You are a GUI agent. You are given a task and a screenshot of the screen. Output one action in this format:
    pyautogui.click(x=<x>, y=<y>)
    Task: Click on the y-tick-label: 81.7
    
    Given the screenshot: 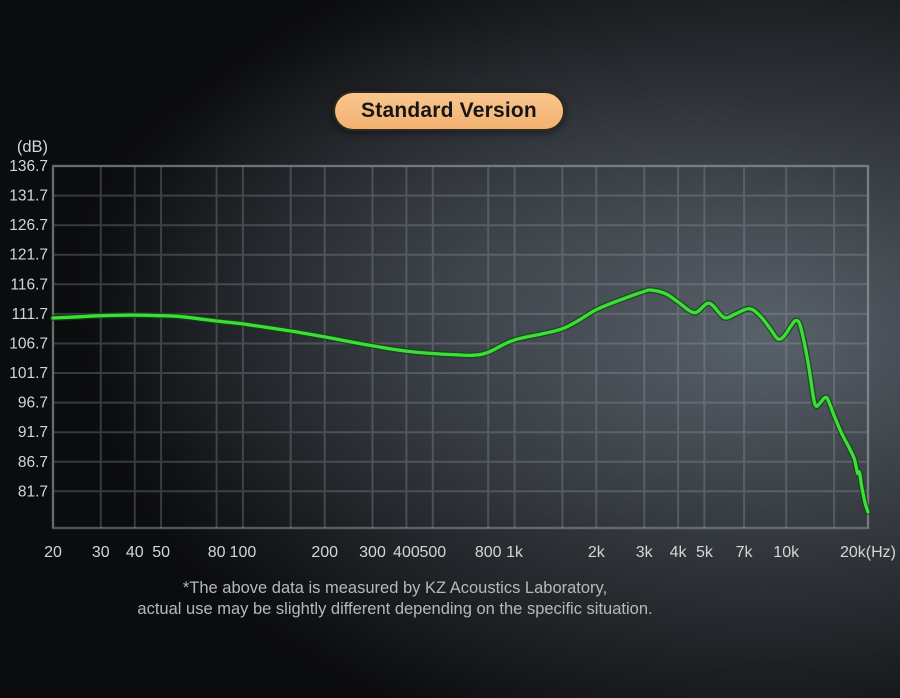 What is the action you would take?
    pyautogui.click(x=33, y=491)
    